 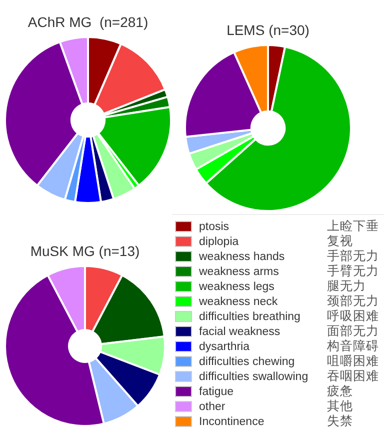 I want to click on legend-label: difficulties breathing, so click(x=250, y=316).